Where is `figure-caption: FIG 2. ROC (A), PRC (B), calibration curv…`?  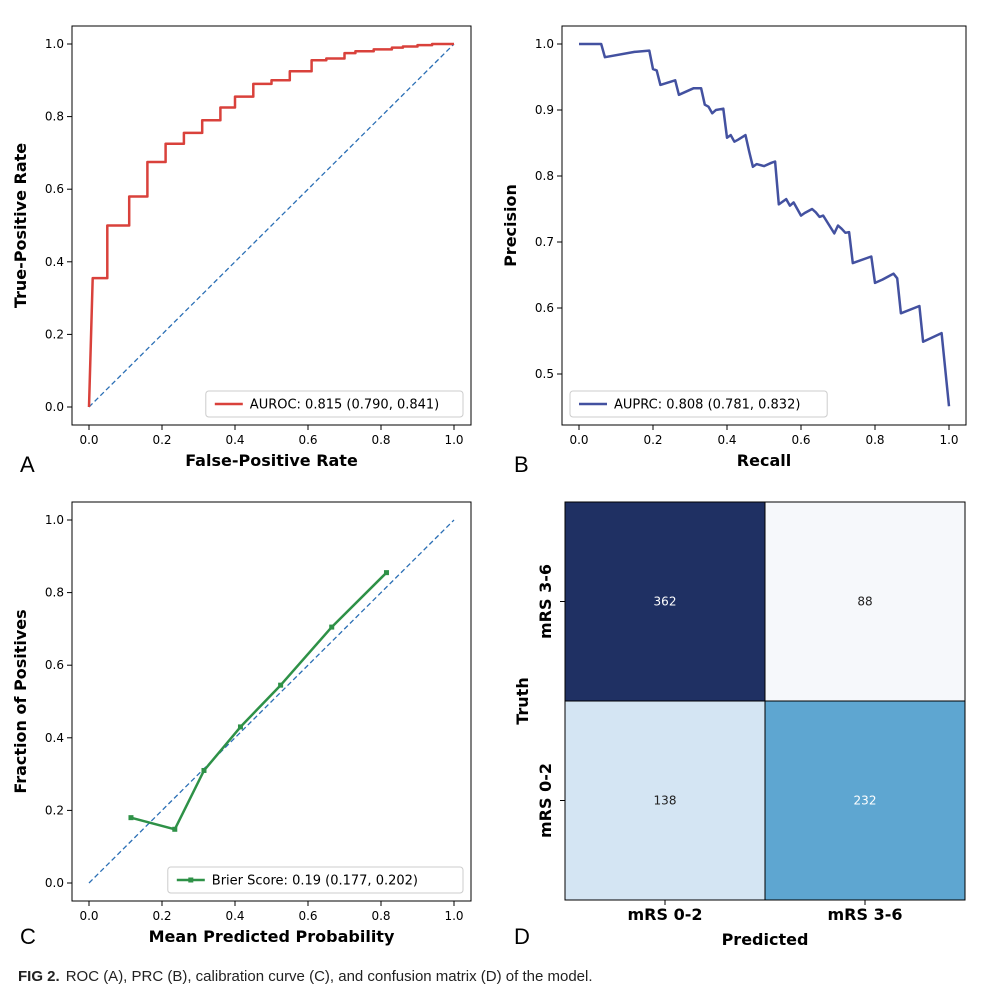 figure-caption: FIG 2. ROC (A), PRC (B), calibration curv… is located at coordinates (305, 976).